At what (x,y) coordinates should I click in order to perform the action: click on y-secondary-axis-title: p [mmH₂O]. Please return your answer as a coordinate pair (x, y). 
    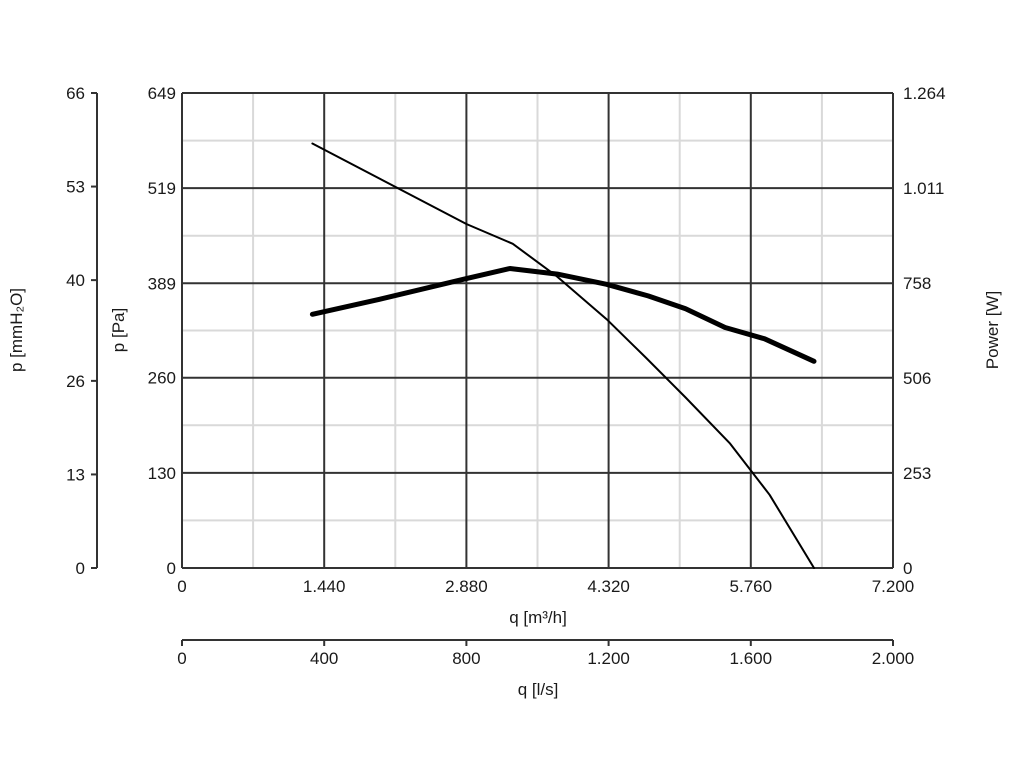
    Looking at the image, I should click on (16, 330).